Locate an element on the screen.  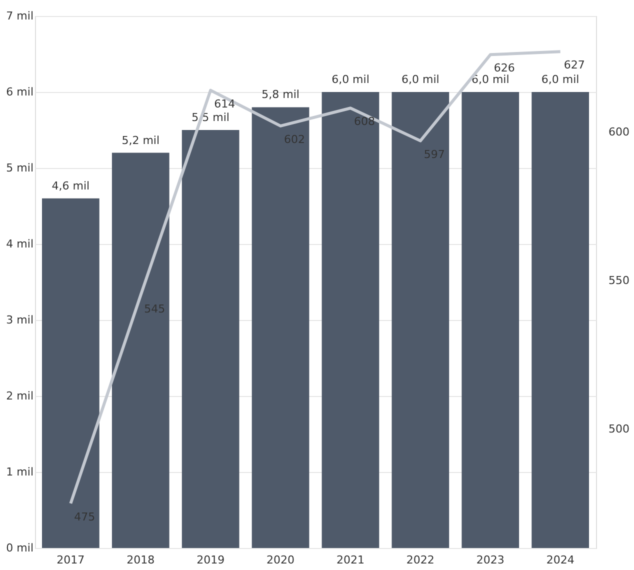
data-label: 4,6 mil is located at coordinates (71, 185).